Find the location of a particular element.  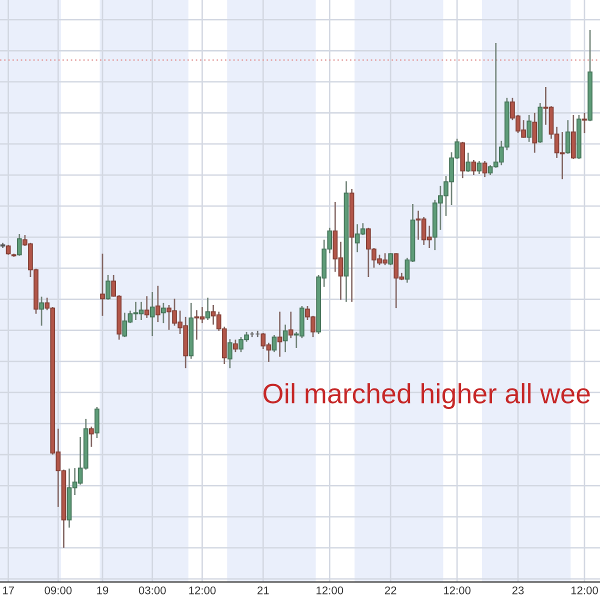

x-tick-label: 09:00 is located at coordinates (58, 590).